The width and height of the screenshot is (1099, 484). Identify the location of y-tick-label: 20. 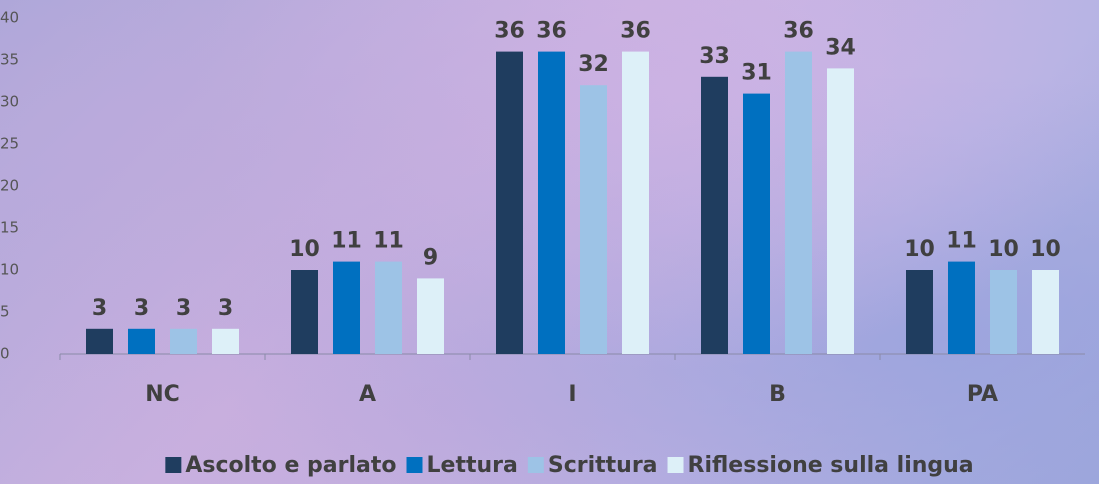
(9, 186).